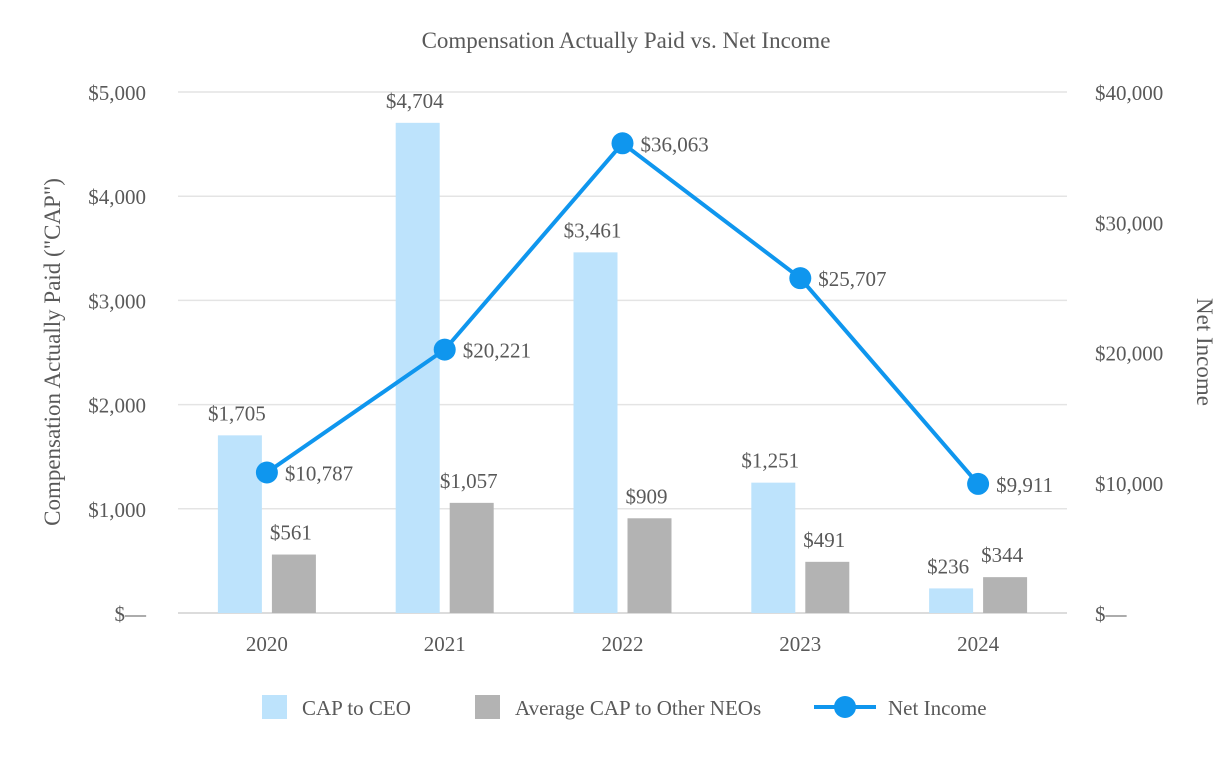  I want to click on left-tick-label: $5,000, so click(117, 93).